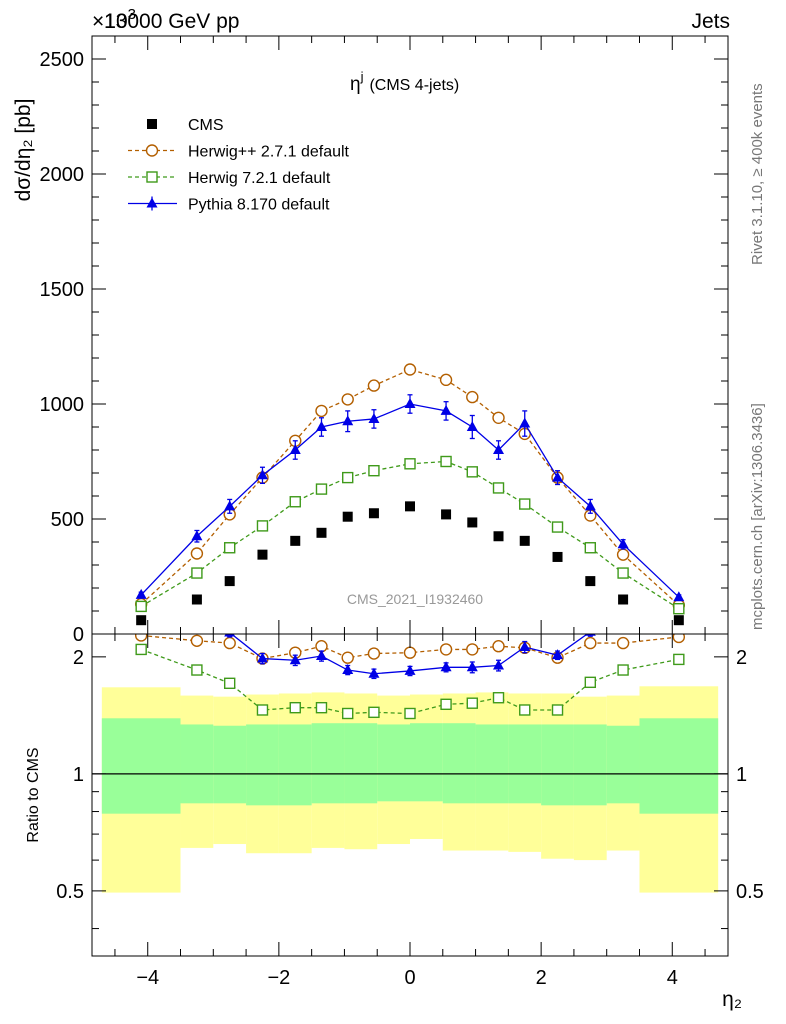 Image resolution: width=786 pixels, height=1024 pixels. I want to click on legend-label: CMS, so click(206, 125).